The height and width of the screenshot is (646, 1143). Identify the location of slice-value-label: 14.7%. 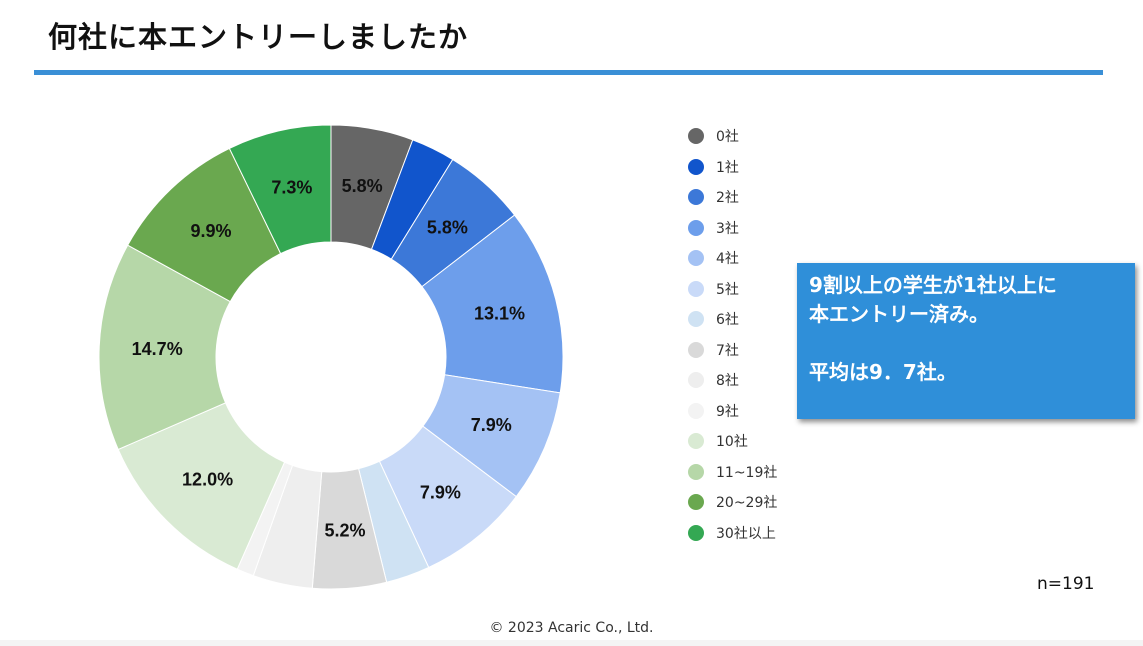
(157, 349).